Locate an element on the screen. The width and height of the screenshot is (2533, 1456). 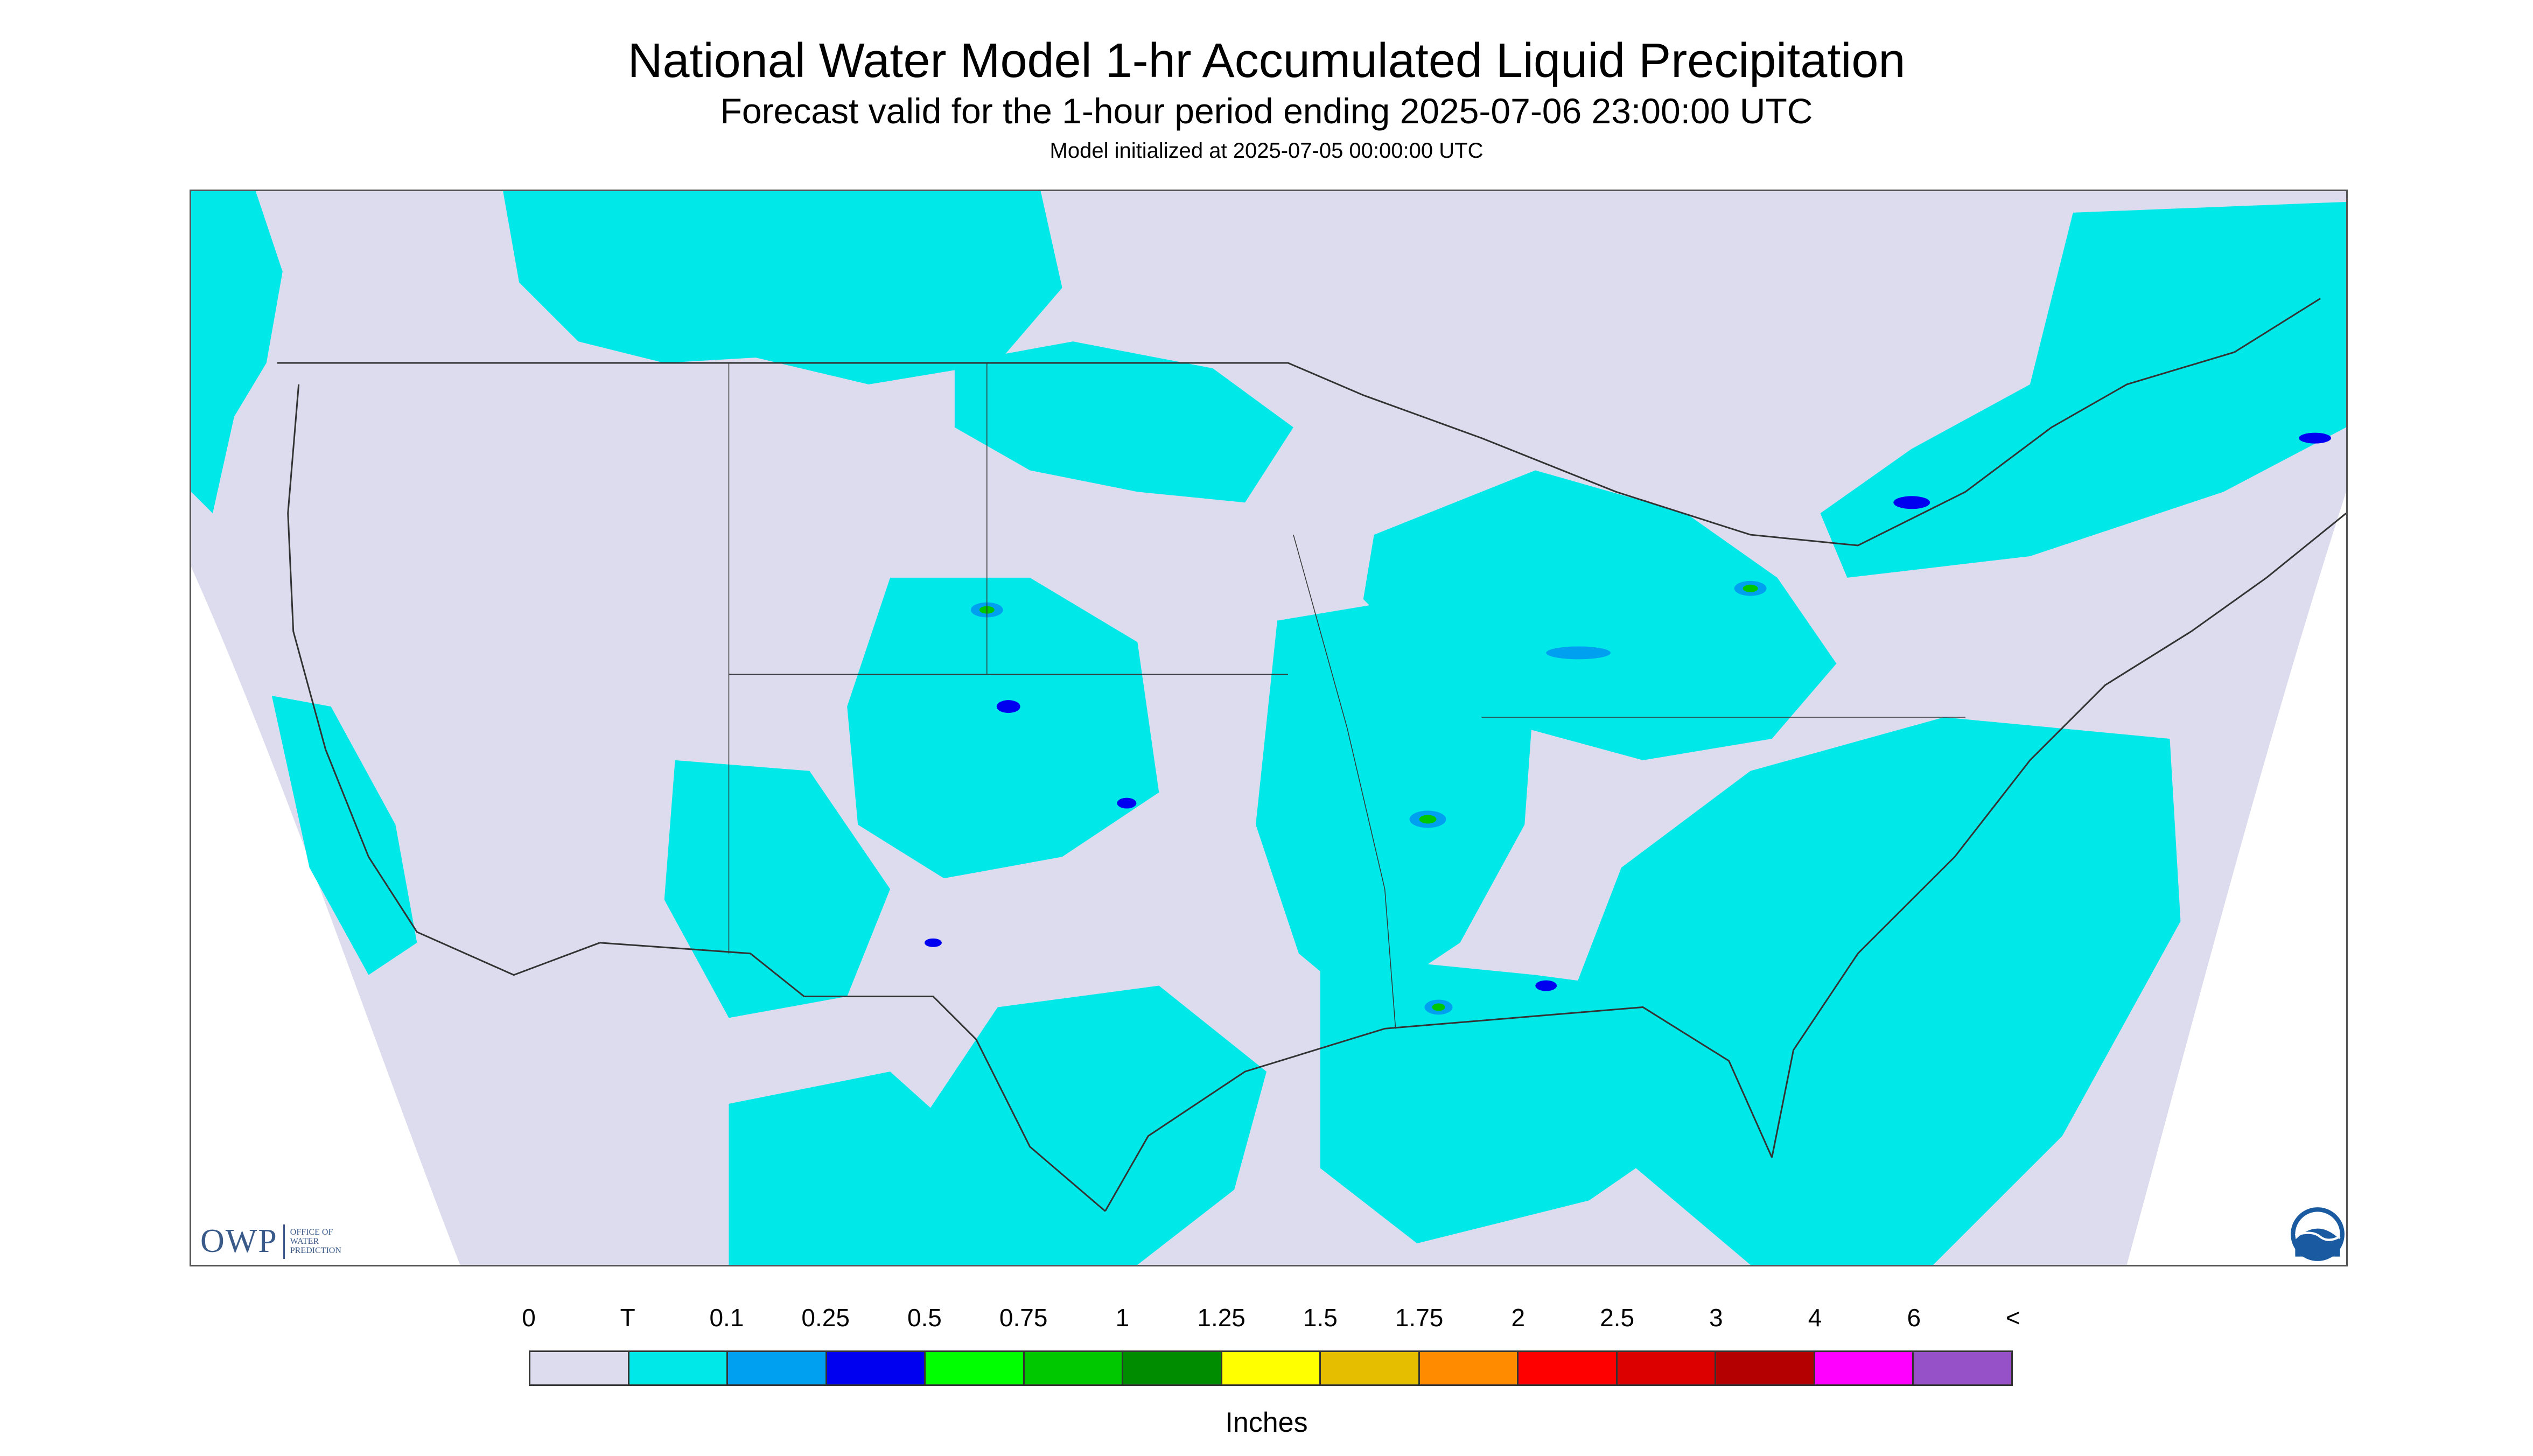
precip-southwest is located at coordinates (778, 889).